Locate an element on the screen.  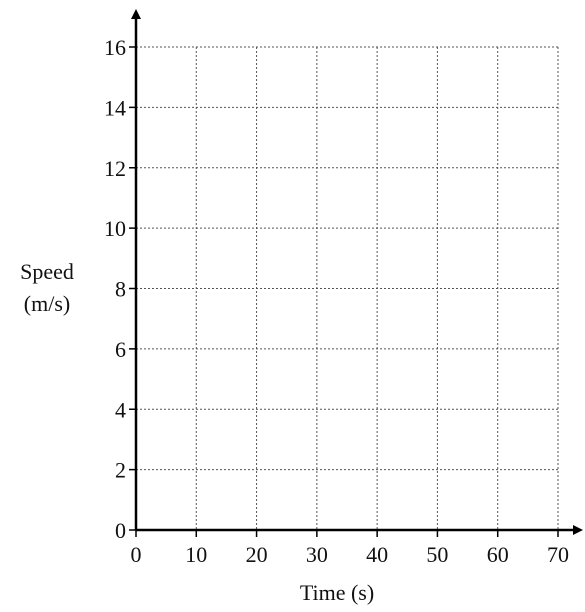
y-tick-label-4: 4 is located at coordinates (120, 409).